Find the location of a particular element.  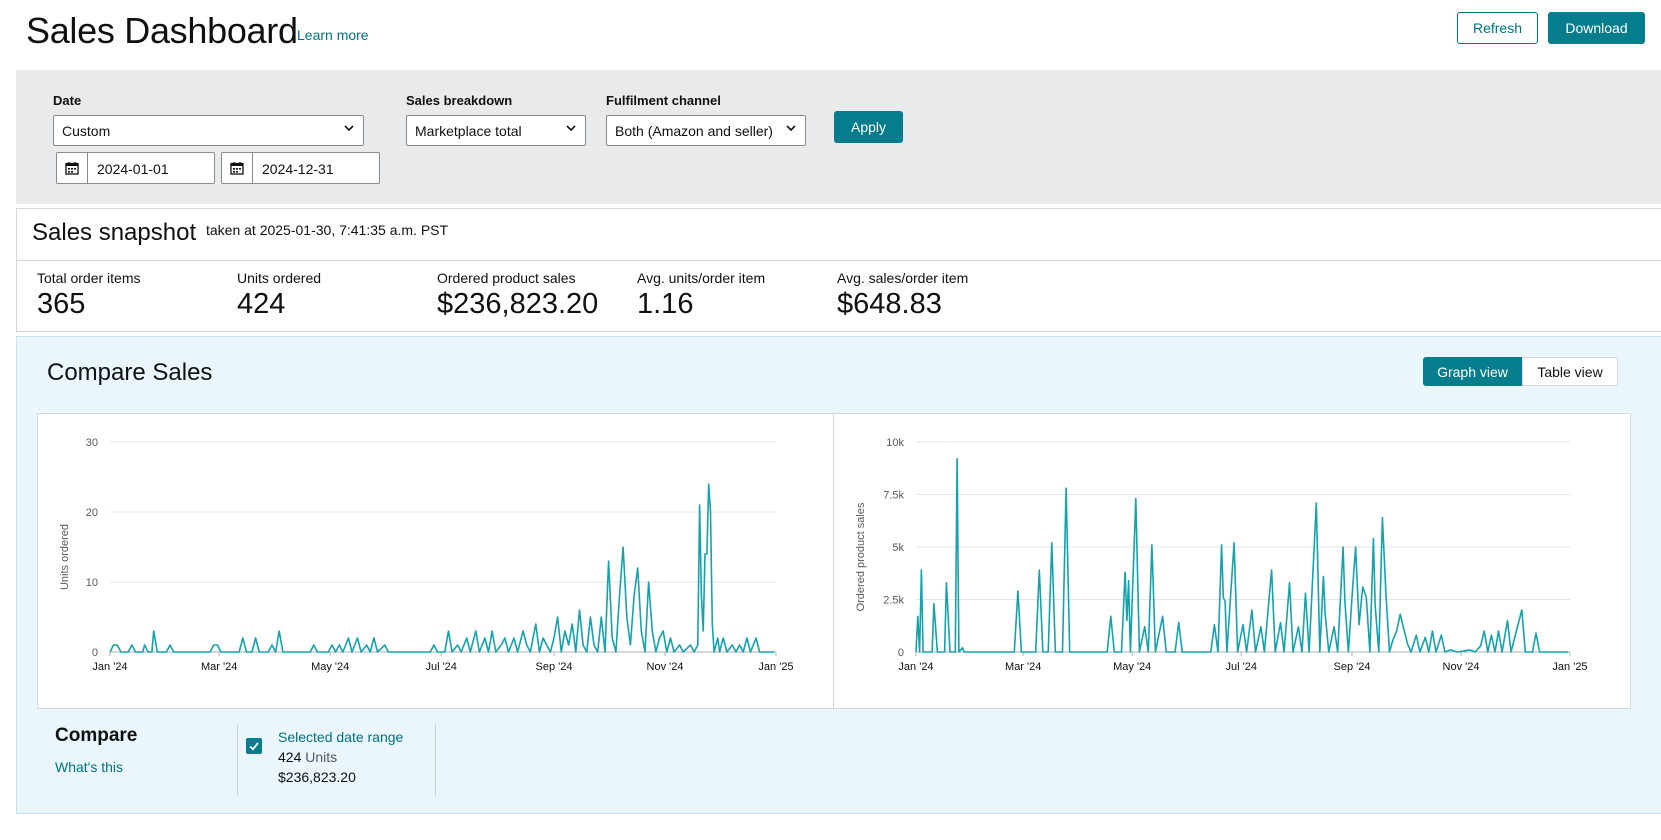

selected-range-checkbox is located at coordinates (254, 746).